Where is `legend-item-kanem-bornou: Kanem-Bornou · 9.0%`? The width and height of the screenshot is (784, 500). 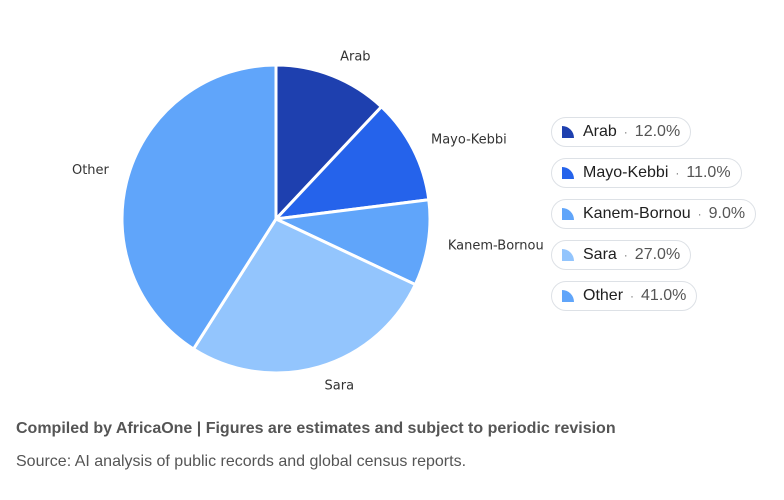 legend-item-kanem-bornou: Kanem-Bornou · 9.0% is located at coordinates (654, 214).